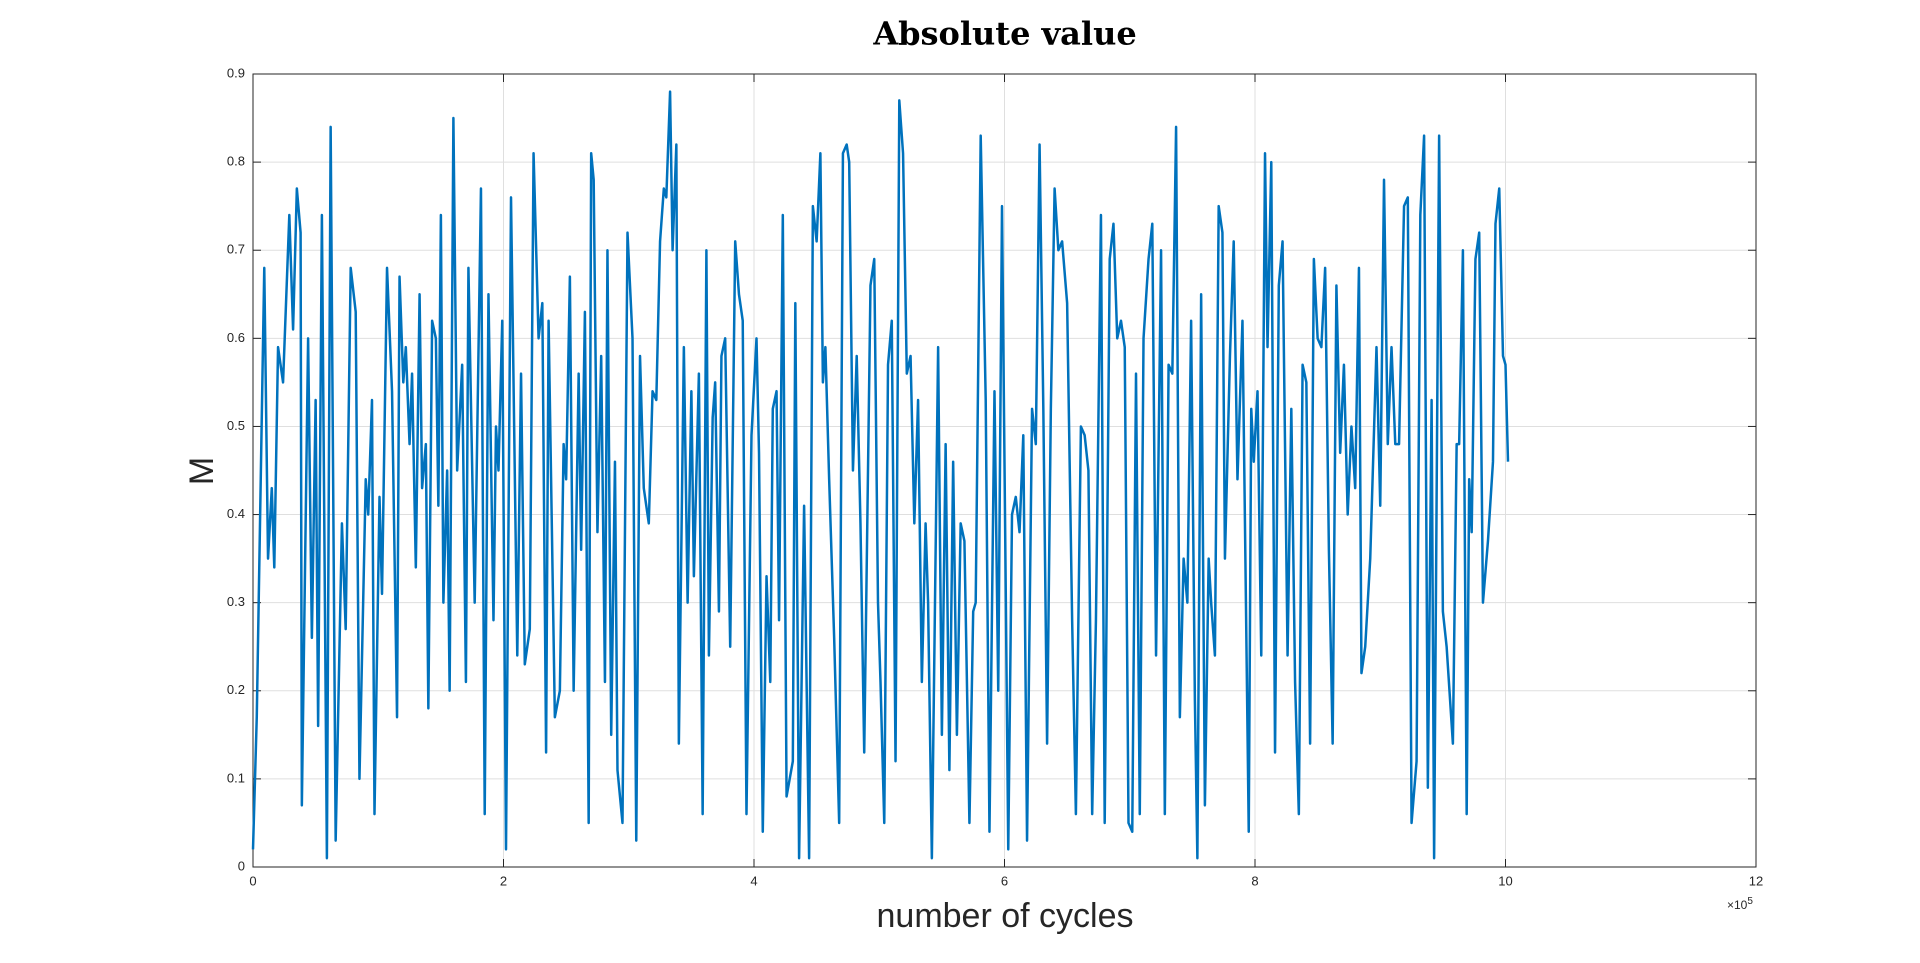 The width and height of the screenshot is (1920, 963). I want to click on y-axis-label: M, so click(202, 471).